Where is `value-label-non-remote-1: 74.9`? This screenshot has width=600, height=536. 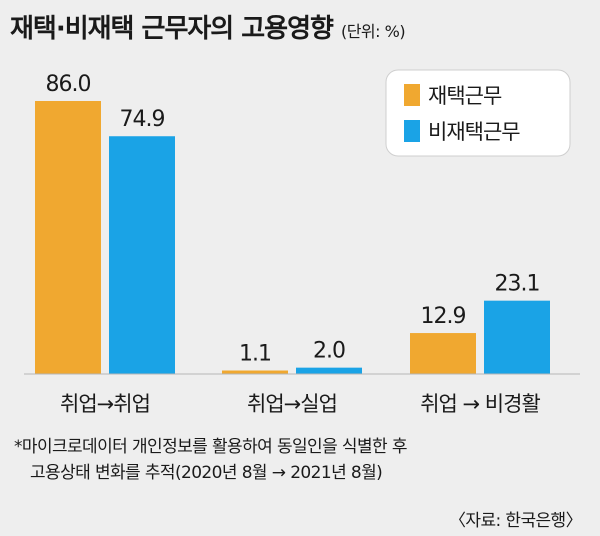 value-label-non-remote-1: 74.9 is located at coordinates (142, 119).